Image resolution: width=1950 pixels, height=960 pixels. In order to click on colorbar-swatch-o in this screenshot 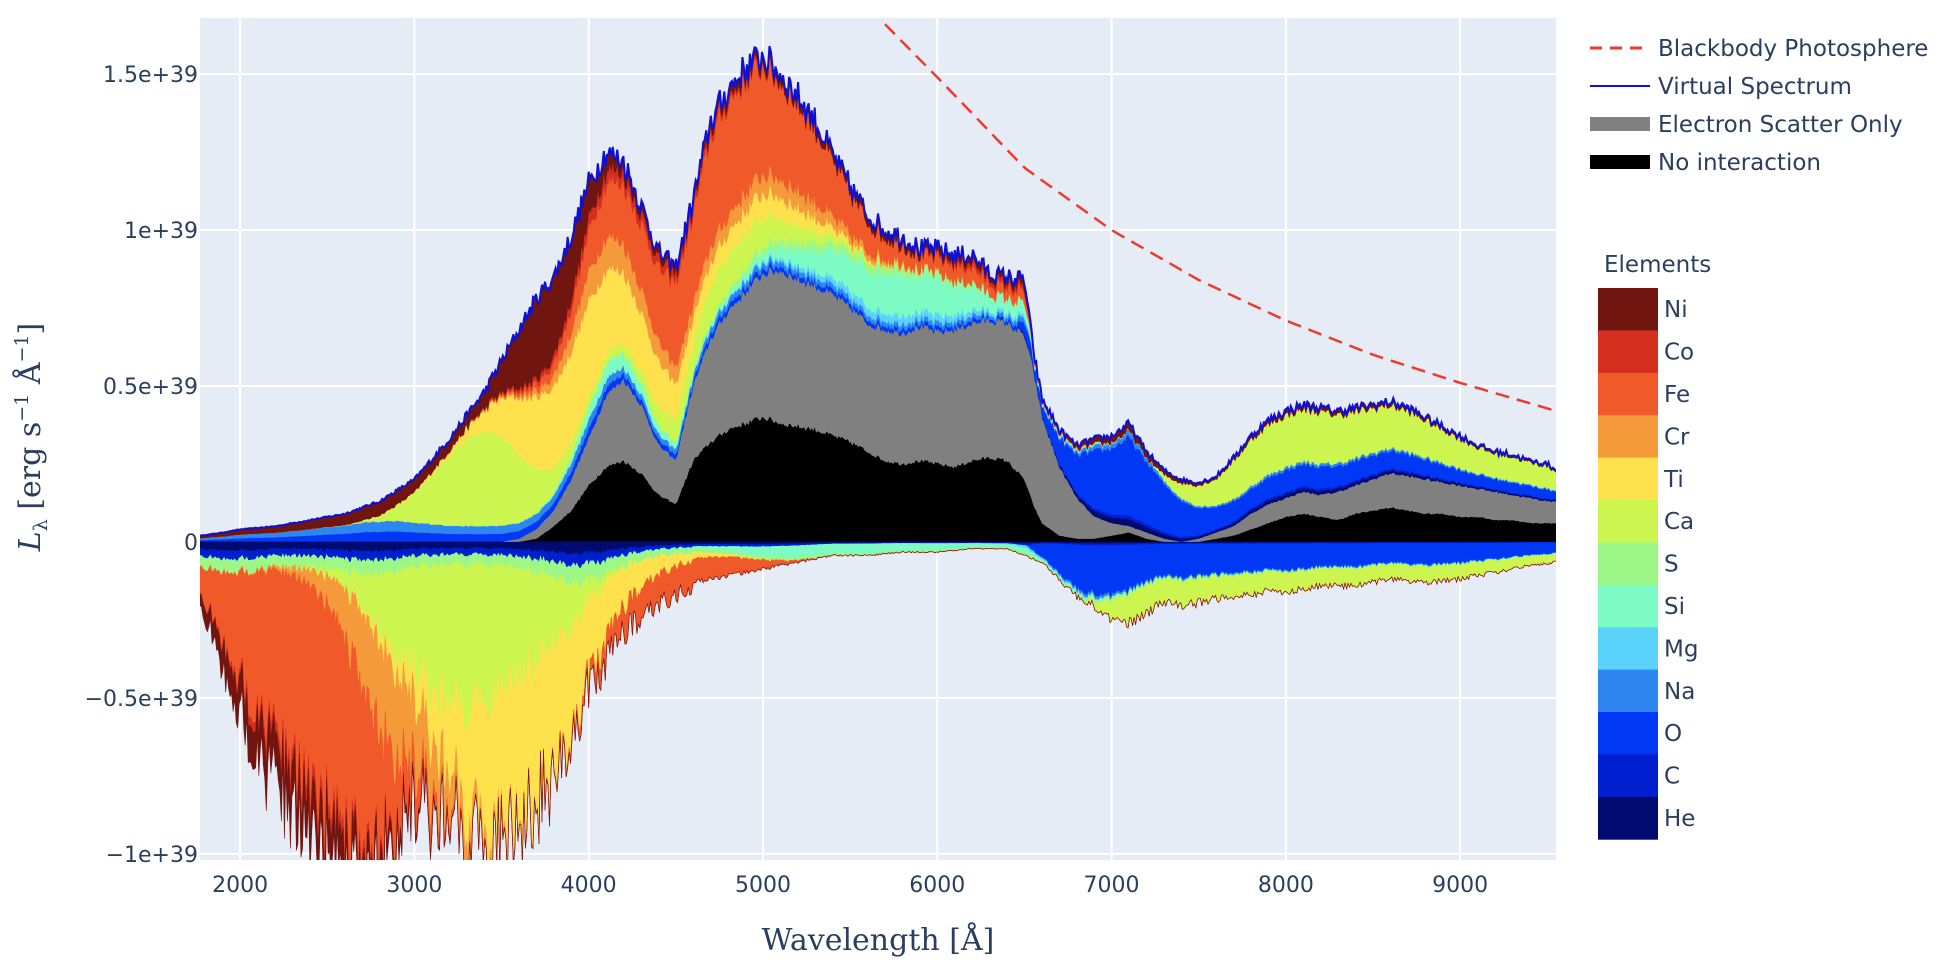, I will do `click(1628, 733)`.